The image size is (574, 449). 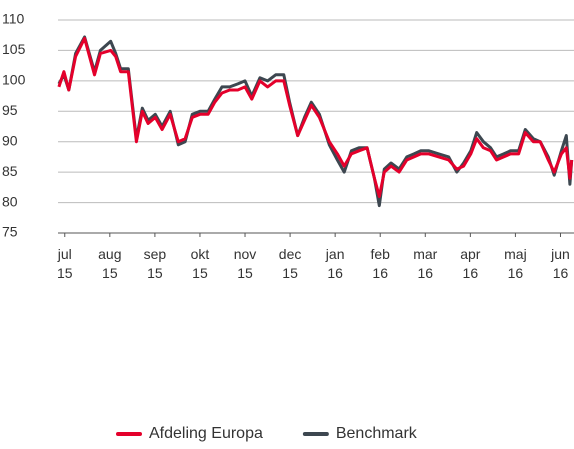 I want to click on x-tick-label: jan 16, so click(x=335, y=263).